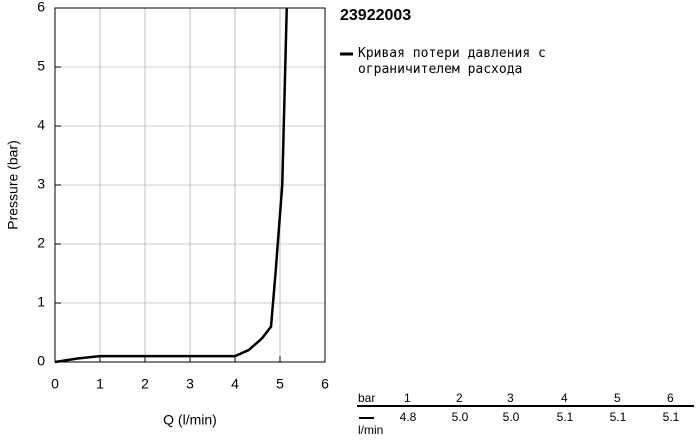 The height and width of the screenshot is (441, 700). I want to click on x-tick-label: 3, so click(190, 384).